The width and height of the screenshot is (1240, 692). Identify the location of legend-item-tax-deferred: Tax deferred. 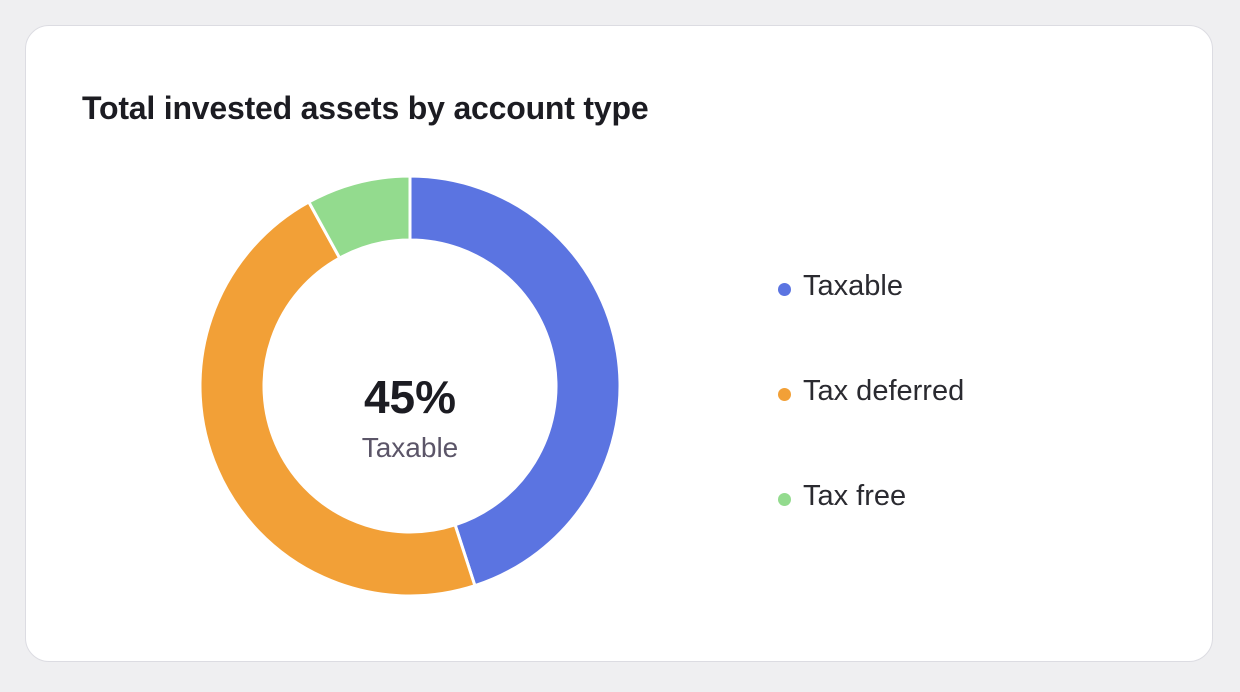
(871, 391).